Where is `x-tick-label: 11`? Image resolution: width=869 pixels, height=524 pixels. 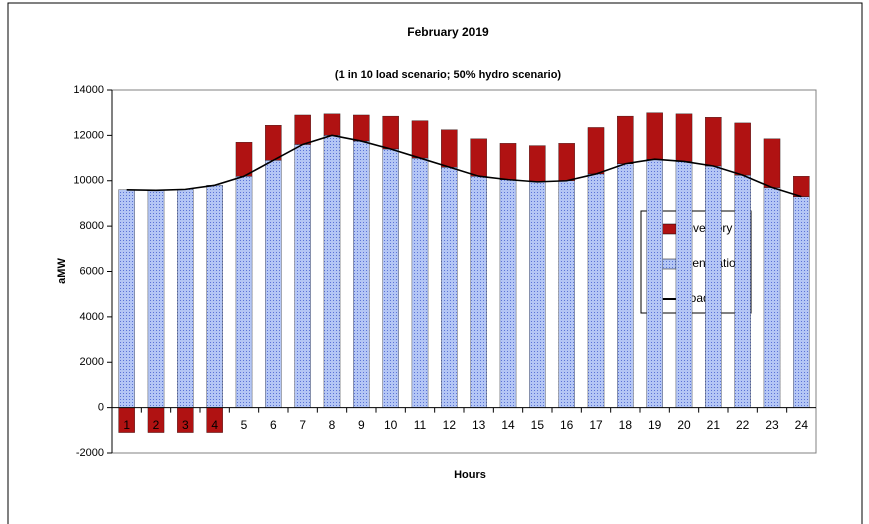
x-tick-label: 11 is located at coordinates (420, 425).